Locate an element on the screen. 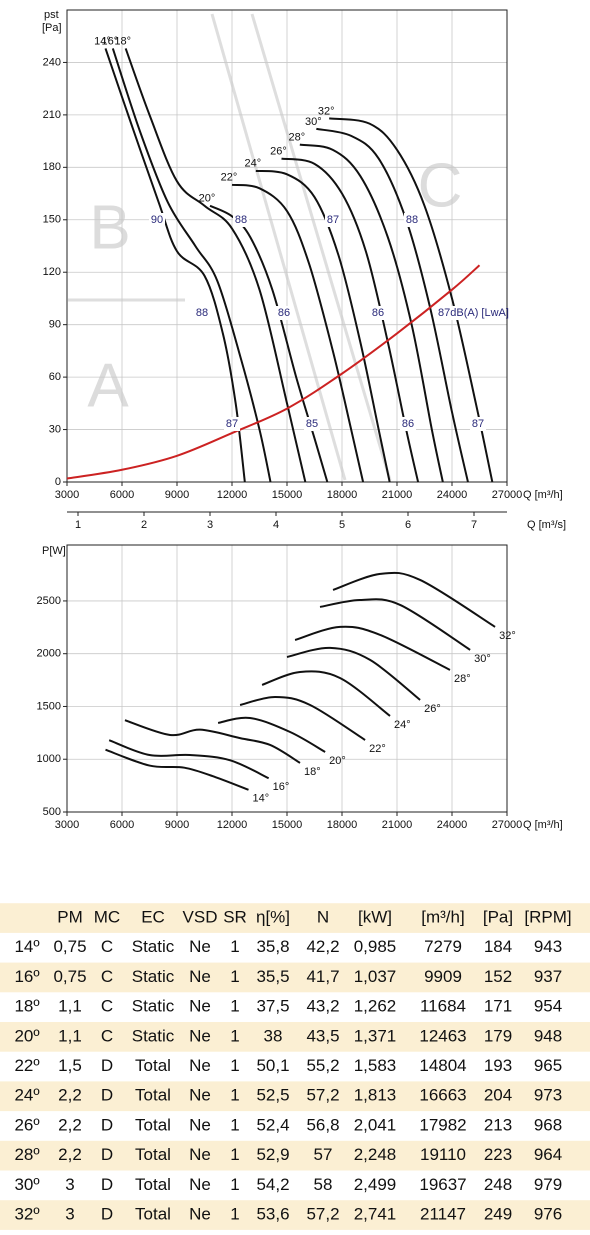 Image resolution: width=590 pixels, height=1235 pixels. y-axis-unit: [Pa] is located at coordinates (52, 28).